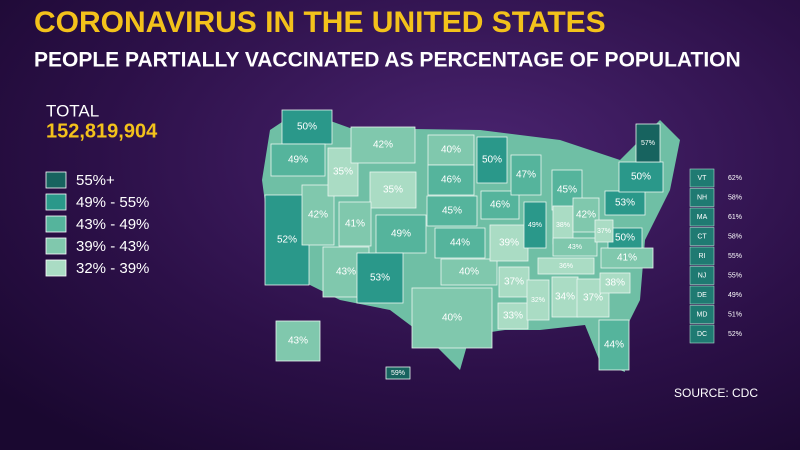  I want to click on legend-label: 43% - 49%, so click(112, 224).